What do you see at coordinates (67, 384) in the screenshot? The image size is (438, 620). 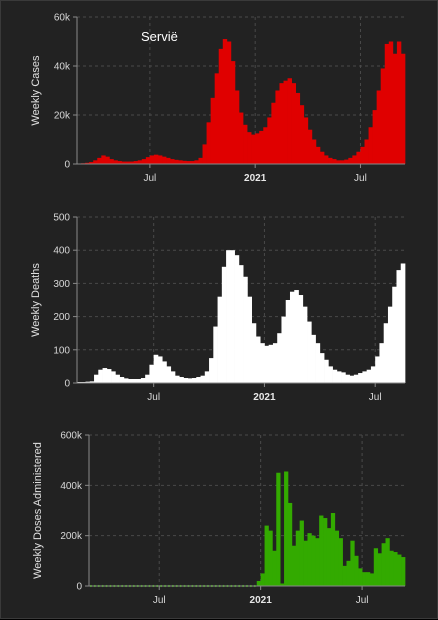 I see `y-tick-label: 0` at bounding box center [67, 384].